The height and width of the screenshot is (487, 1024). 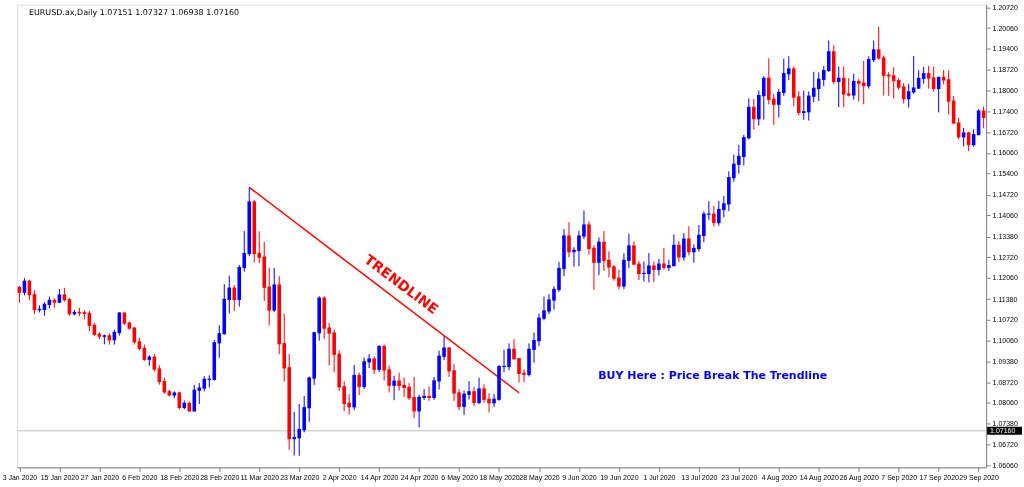 What do you see at coordinates (134, 12) in the screenshot?
I see `chart-title: EURUSD.ax,Daily 1.07151 1.07327 1.06938 1.07160` at bounding box center [134, 12].